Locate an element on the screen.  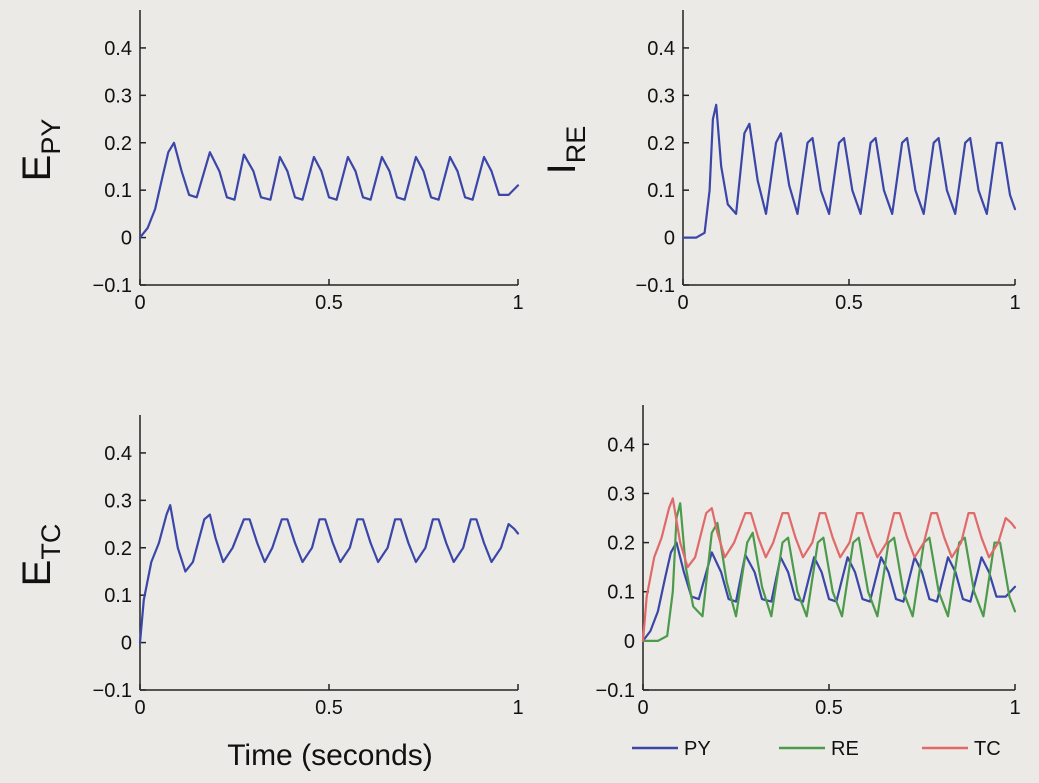
y-axis-label-subscript: PY is located at coordinates (51, 137).